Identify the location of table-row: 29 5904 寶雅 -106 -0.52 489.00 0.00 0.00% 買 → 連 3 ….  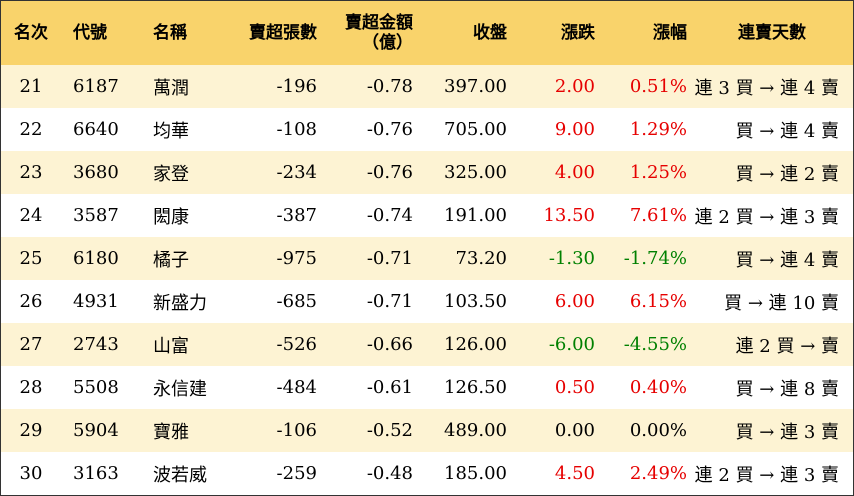
(427, 430).